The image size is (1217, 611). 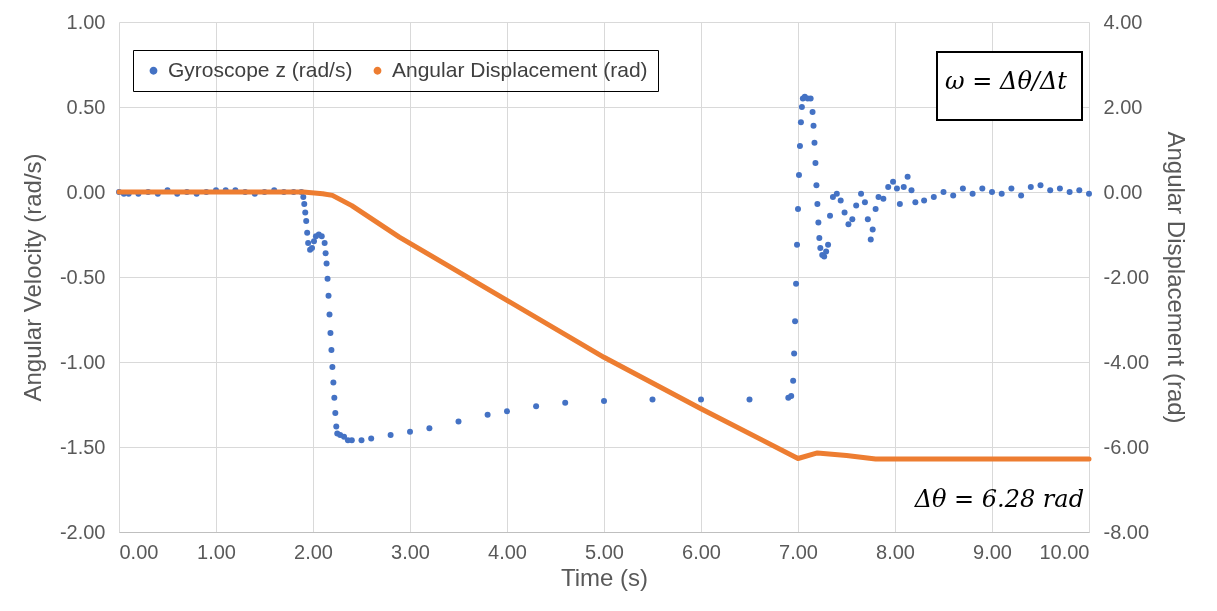 What do you see at coordinates (82, 276) in the screenshot?
I see `y-tick-label: -0.50` at bounding box center [82, 276].